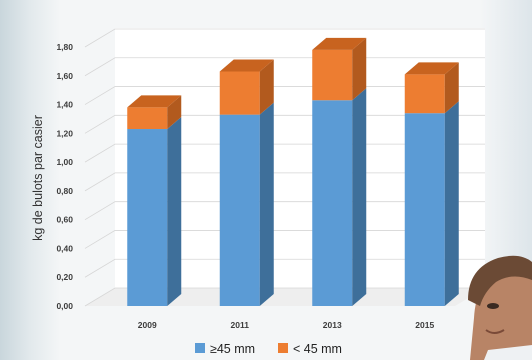 This screenshot has height=360, width=532. What do you see at coordinates (239, 210) in the screenshot?
I see `bar-large-2011` at bounding box center [239, 210].